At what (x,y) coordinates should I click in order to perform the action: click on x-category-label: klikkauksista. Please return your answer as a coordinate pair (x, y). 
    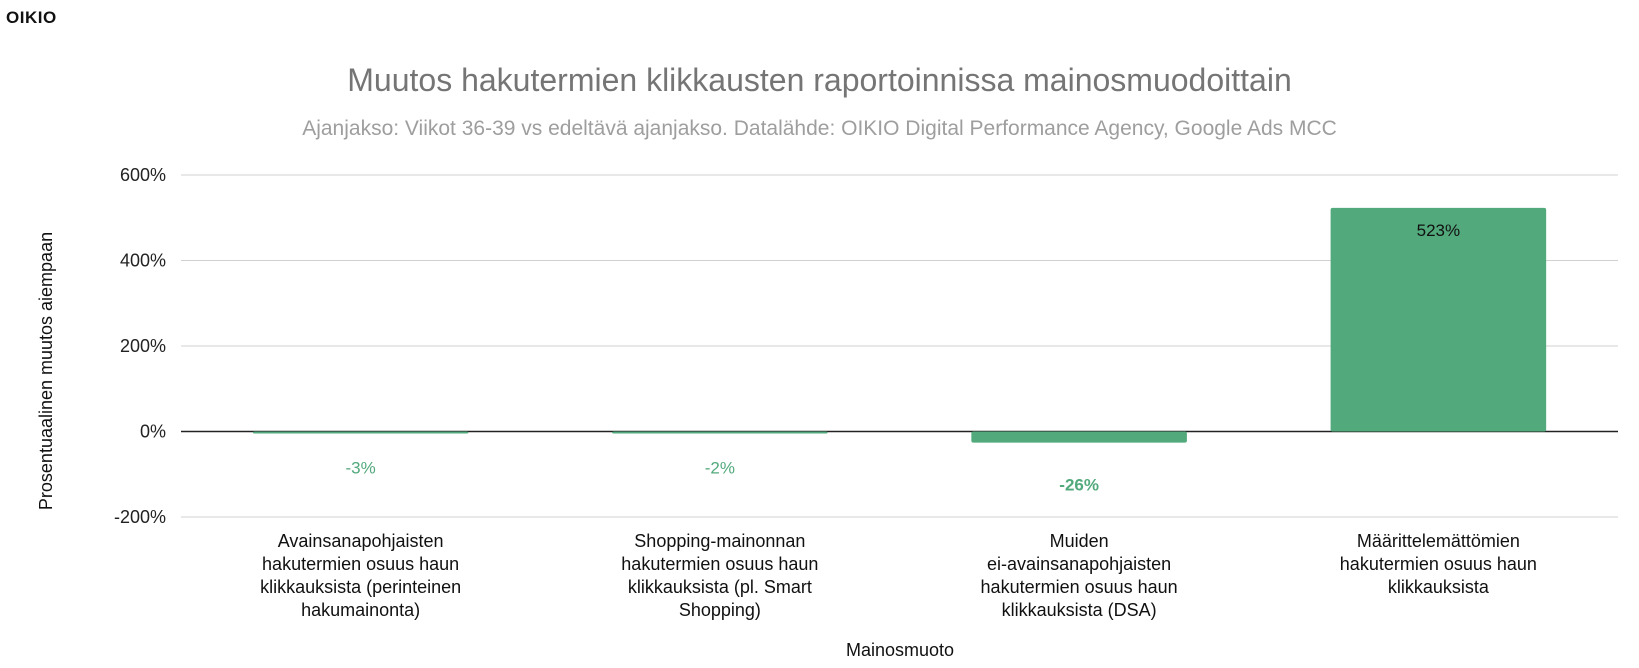
    Looking at the image, I should click on (1439, 587).